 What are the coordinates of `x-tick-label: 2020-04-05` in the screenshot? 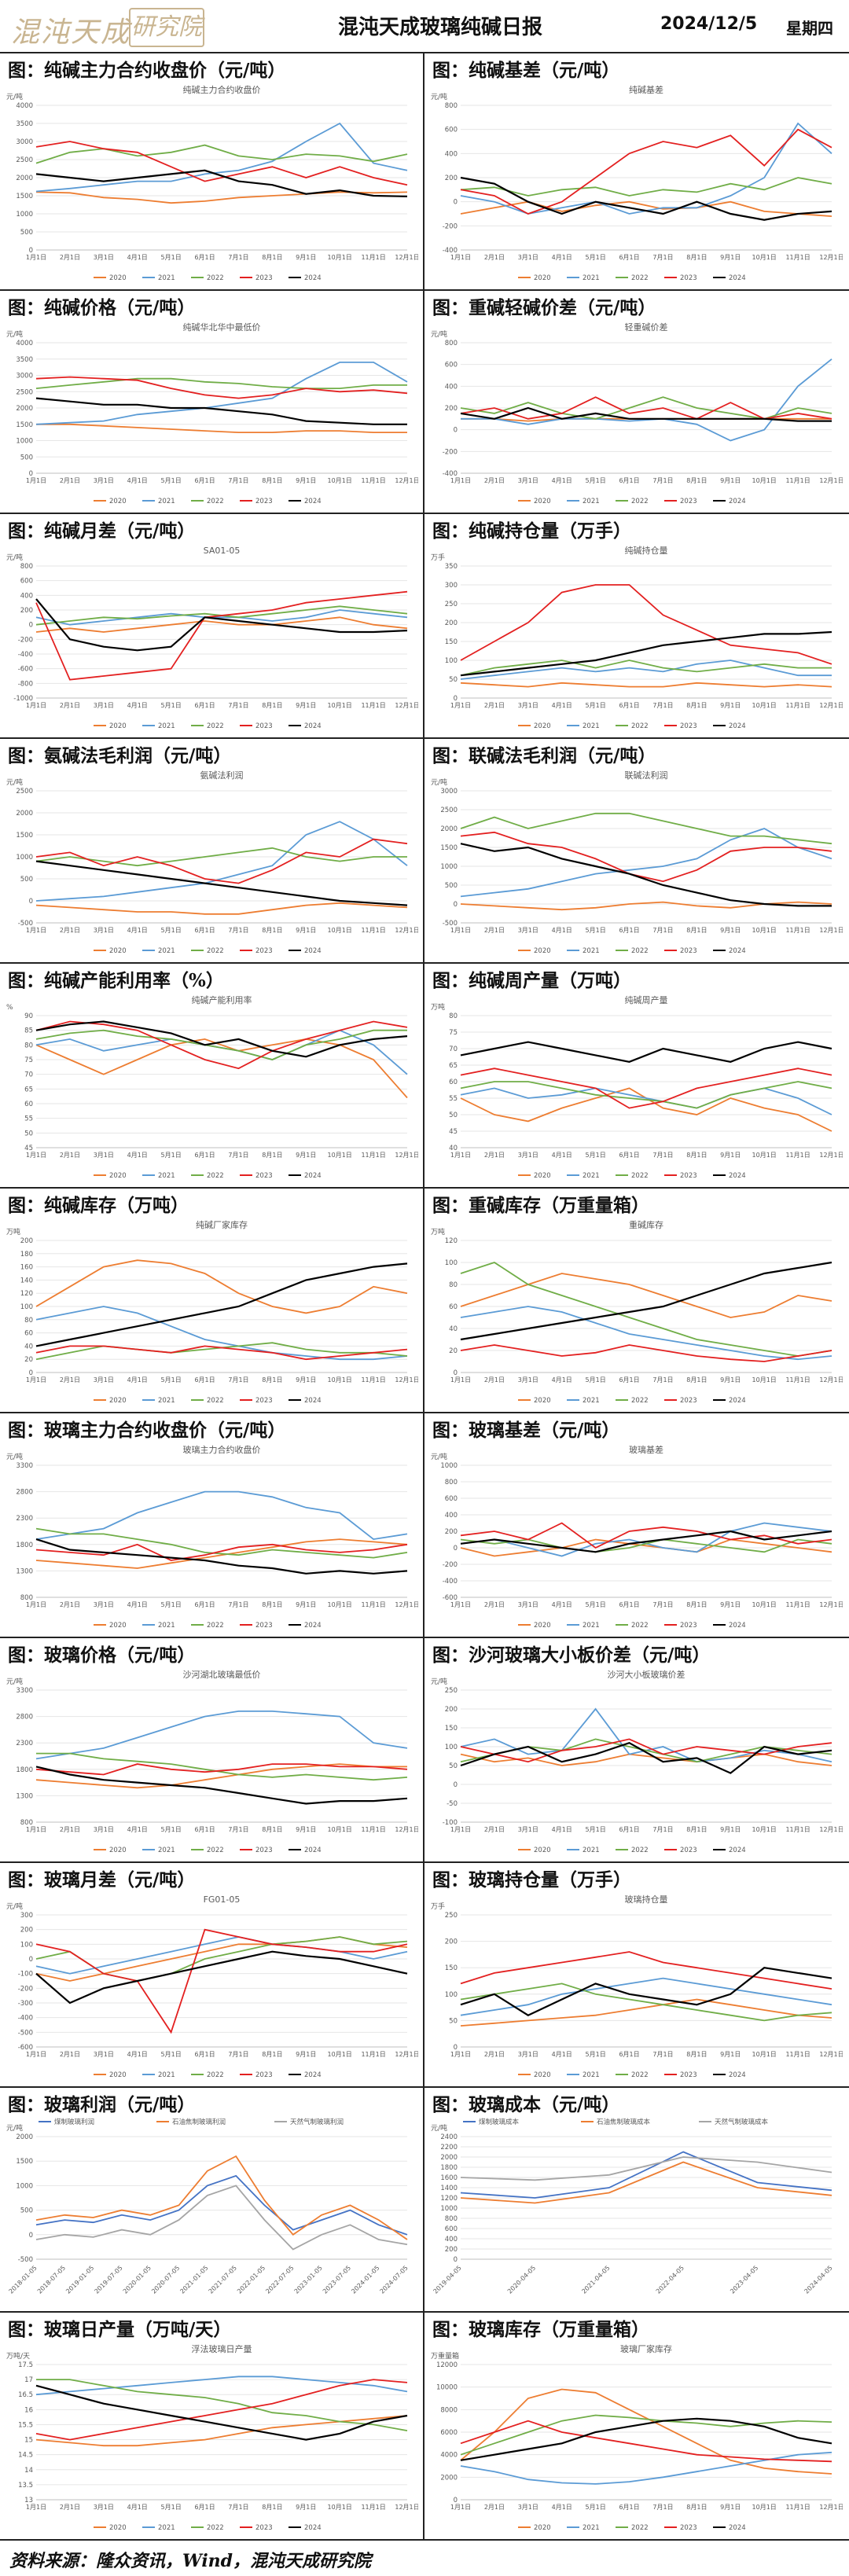 It's located at (521, 2279).